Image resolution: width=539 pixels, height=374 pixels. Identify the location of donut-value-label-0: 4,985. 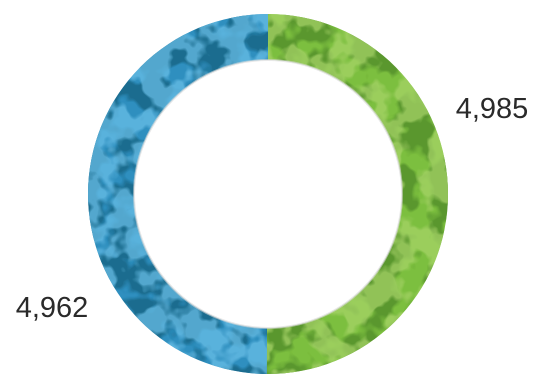
(492, 109).